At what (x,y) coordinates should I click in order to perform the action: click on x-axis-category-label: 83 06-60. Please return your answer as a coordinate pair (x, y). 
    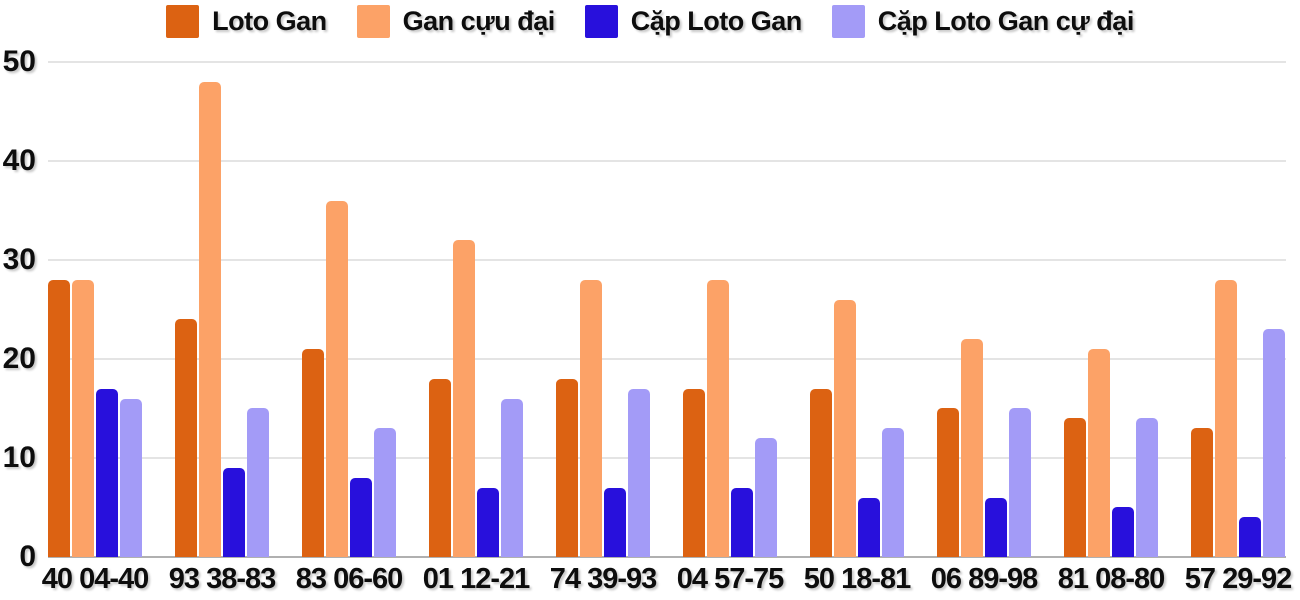
    Looking at the image, I should click on (349, 579).